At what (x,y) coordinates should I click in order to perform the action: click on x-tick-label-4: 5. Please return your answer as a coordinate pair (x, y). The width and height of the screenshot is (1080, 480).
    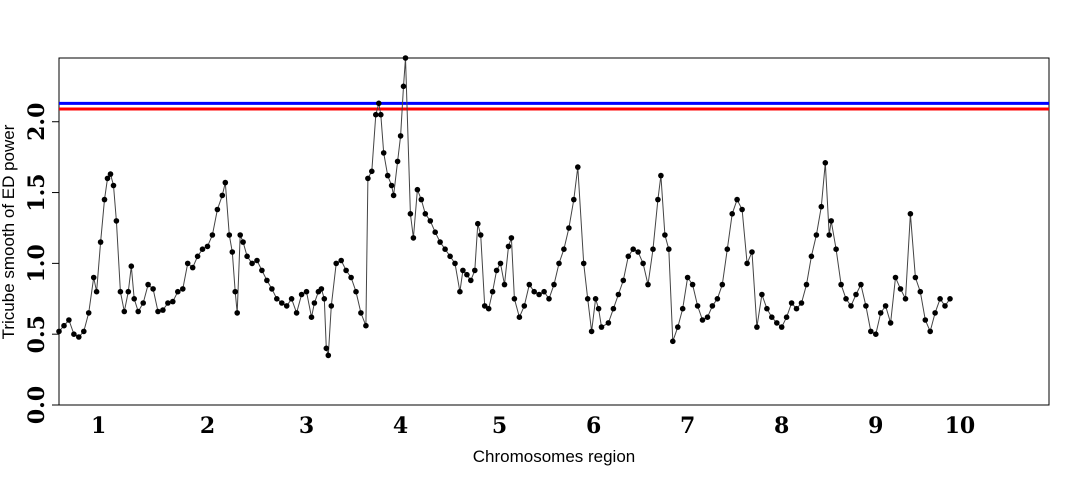
    Looking at the image, I should click on (499, 426).